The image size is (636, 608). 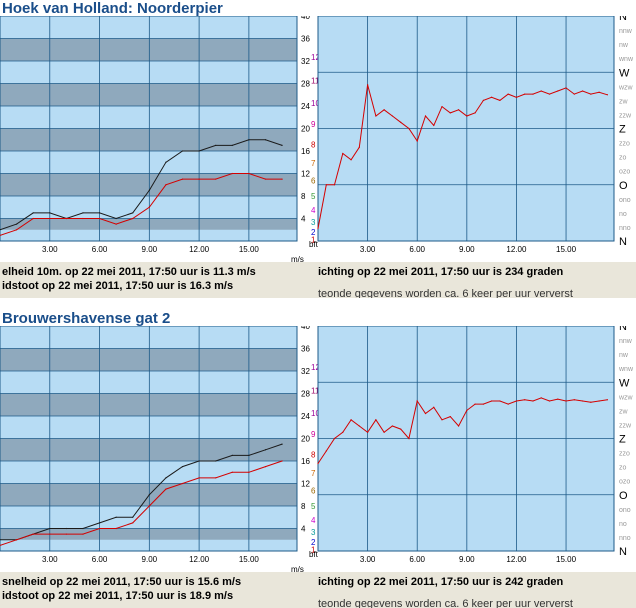 I want to click on y-tick-label: 40, so click(x=305, y=18).